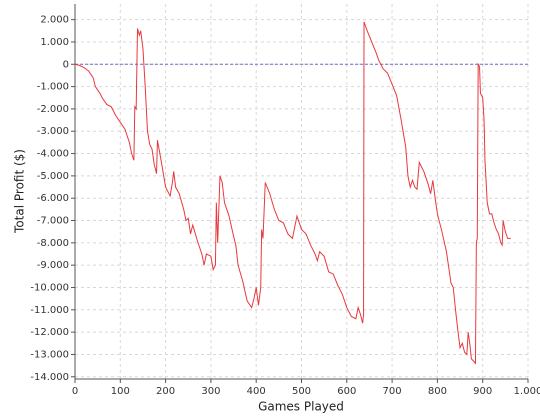 The image size is (540, 420). I want to click on x-tick-label: 700, so click(392, 391).